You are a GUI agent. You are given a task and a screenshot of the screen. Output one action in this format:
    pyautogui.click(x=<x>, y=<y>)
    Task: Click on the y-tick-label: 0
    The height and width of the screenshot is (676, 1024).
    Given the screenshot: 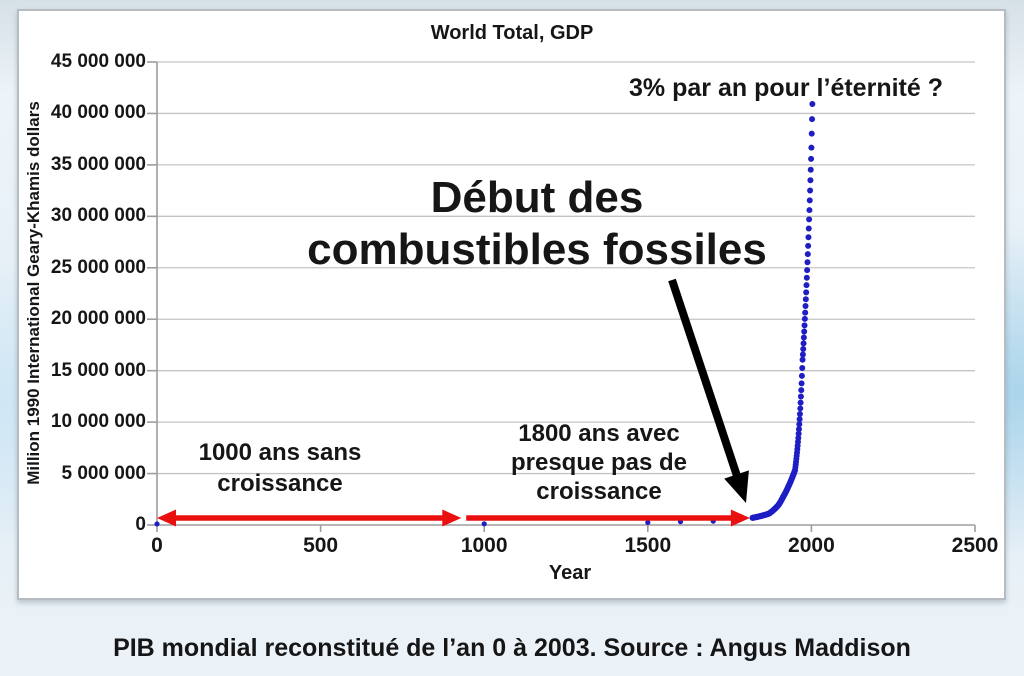 What is the action you would take?
    pyautogui.click(x=140, y=524)
    